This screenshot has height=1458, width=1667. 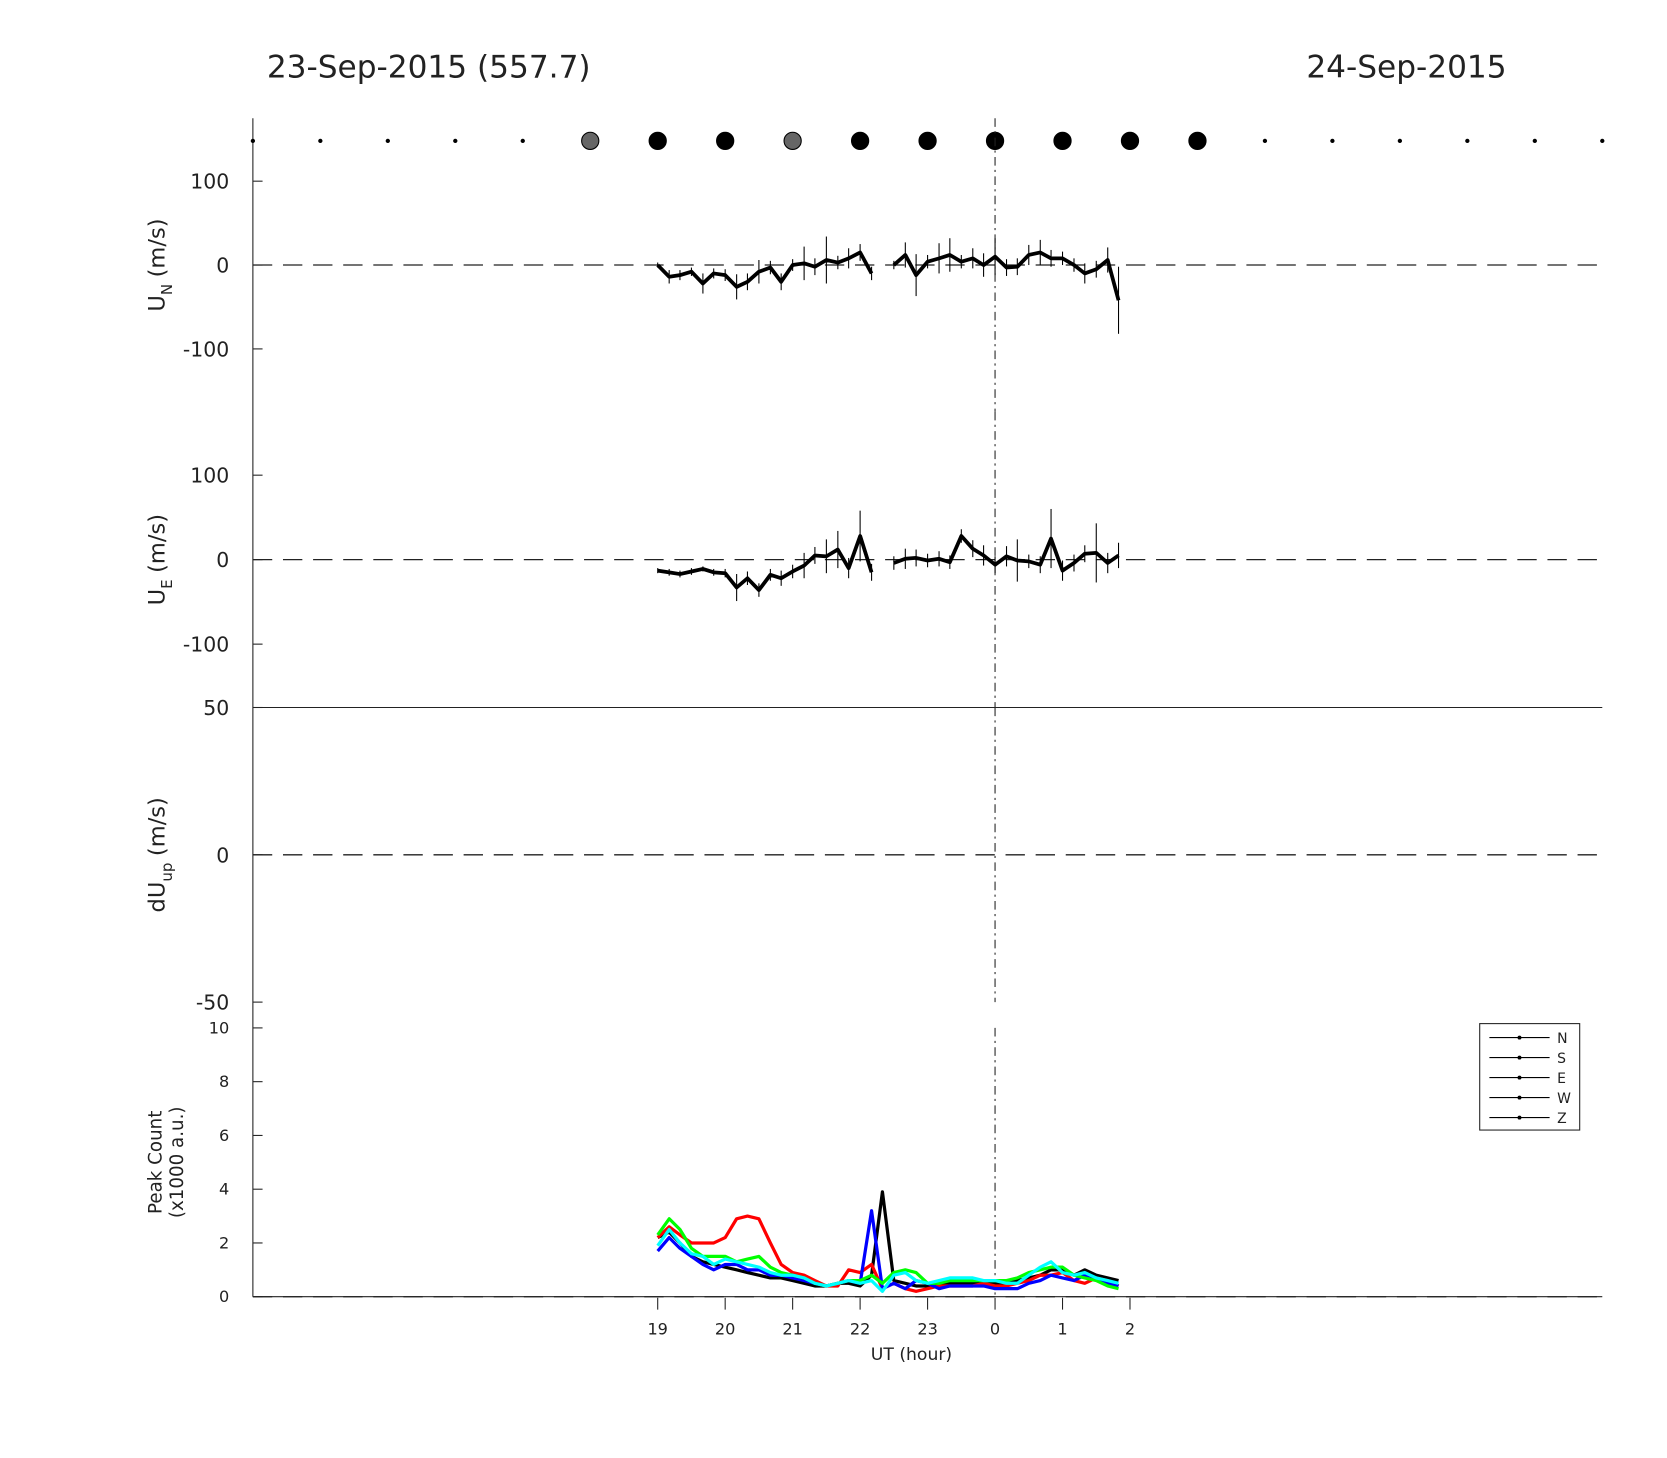 What do you see at coordinates (1561, 1079) in the screenshot?
I see `legend-label: E` at bounding box center [1561, 1079].